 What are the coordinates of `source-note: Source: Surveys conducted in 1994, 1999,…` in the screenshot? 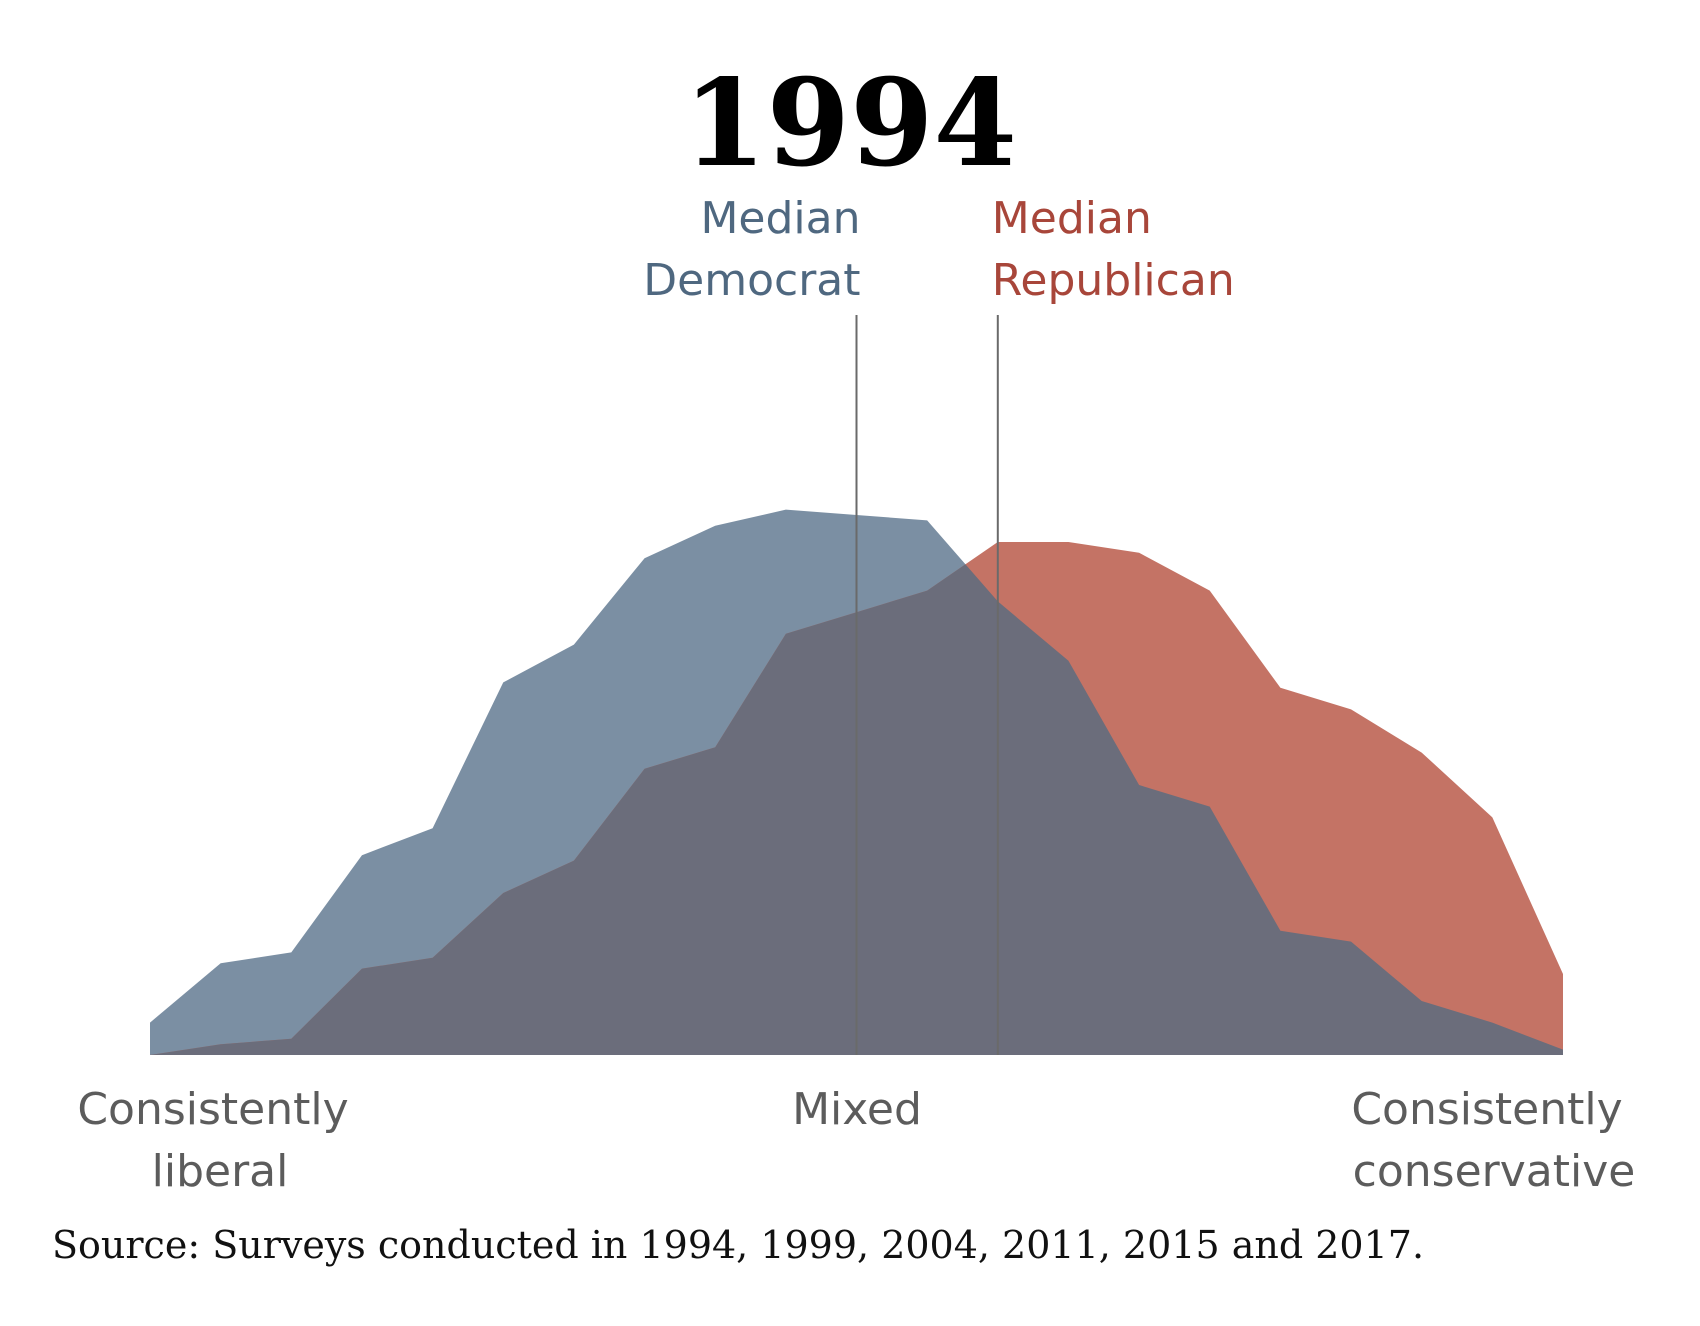 It's located at (738, 1245).